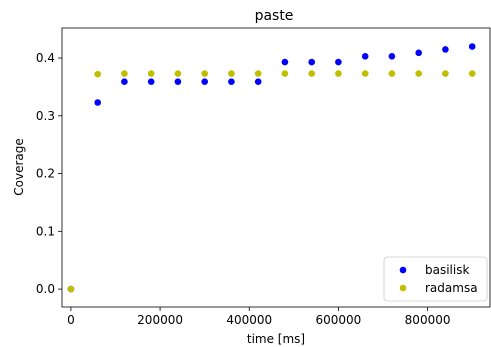  I want to click on x-tick-label: 600000, so click(339, 320).